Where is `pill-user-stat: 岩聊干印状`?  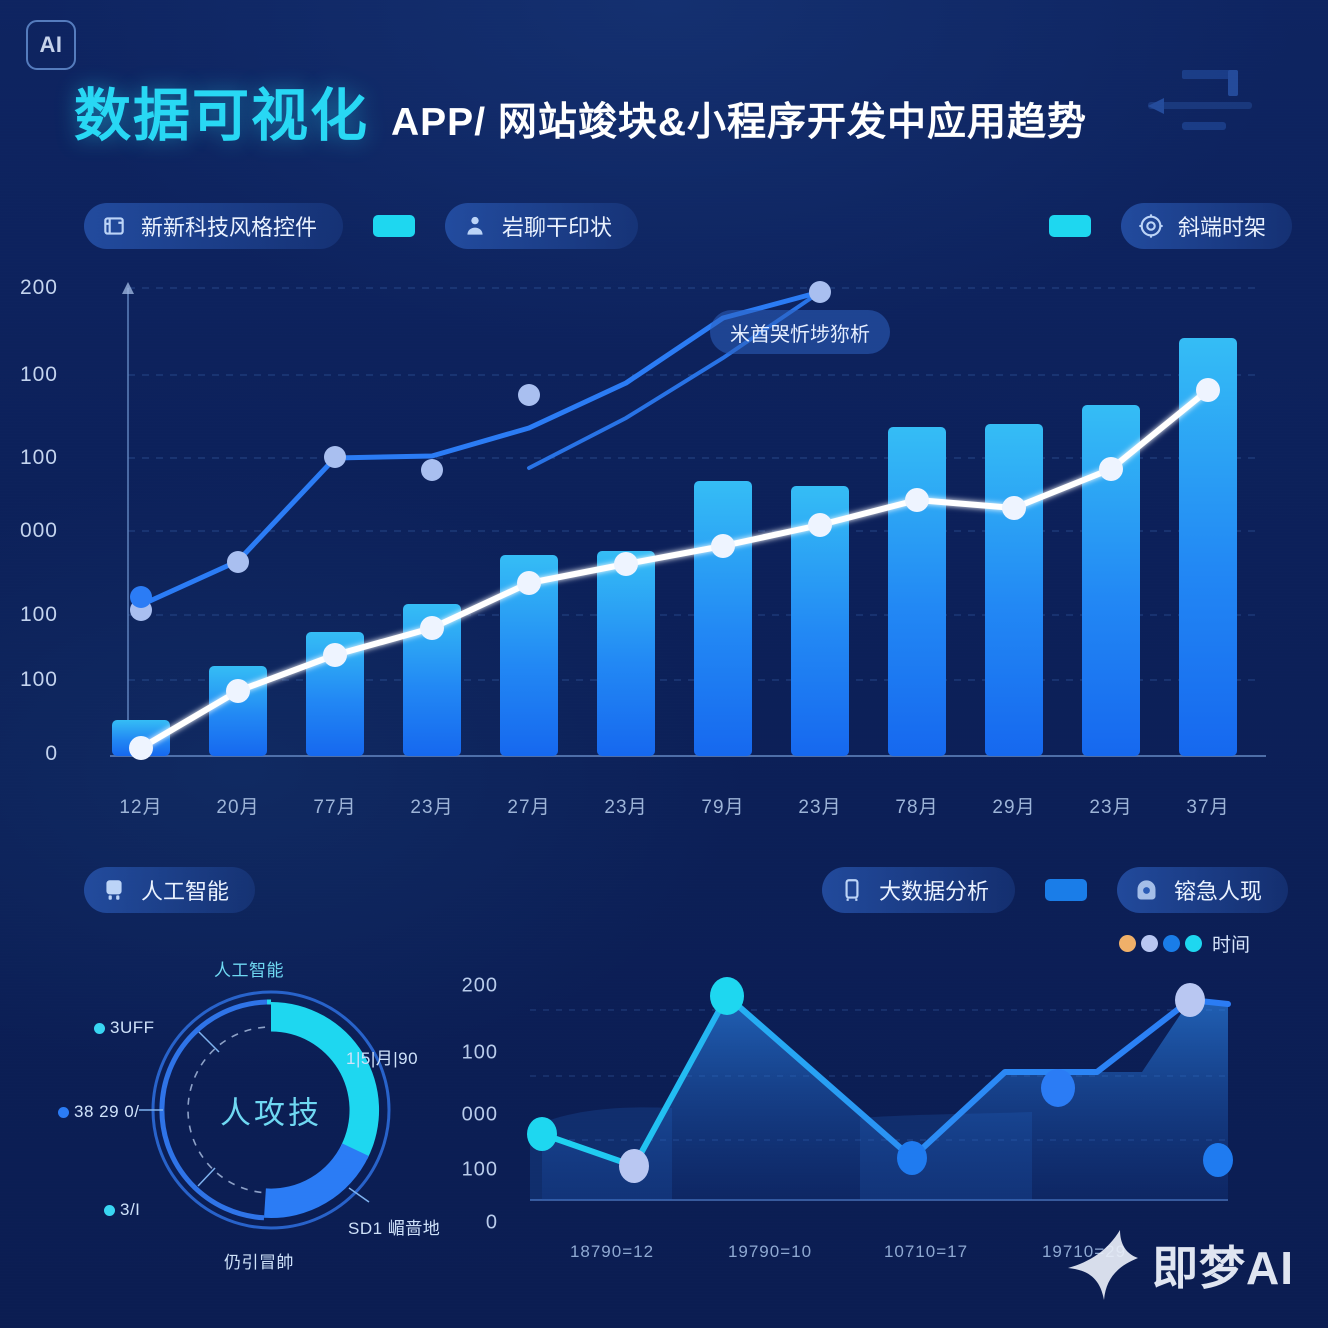 pill-user-stat: 岩聊干印状 is located at coordinates (542, 226).